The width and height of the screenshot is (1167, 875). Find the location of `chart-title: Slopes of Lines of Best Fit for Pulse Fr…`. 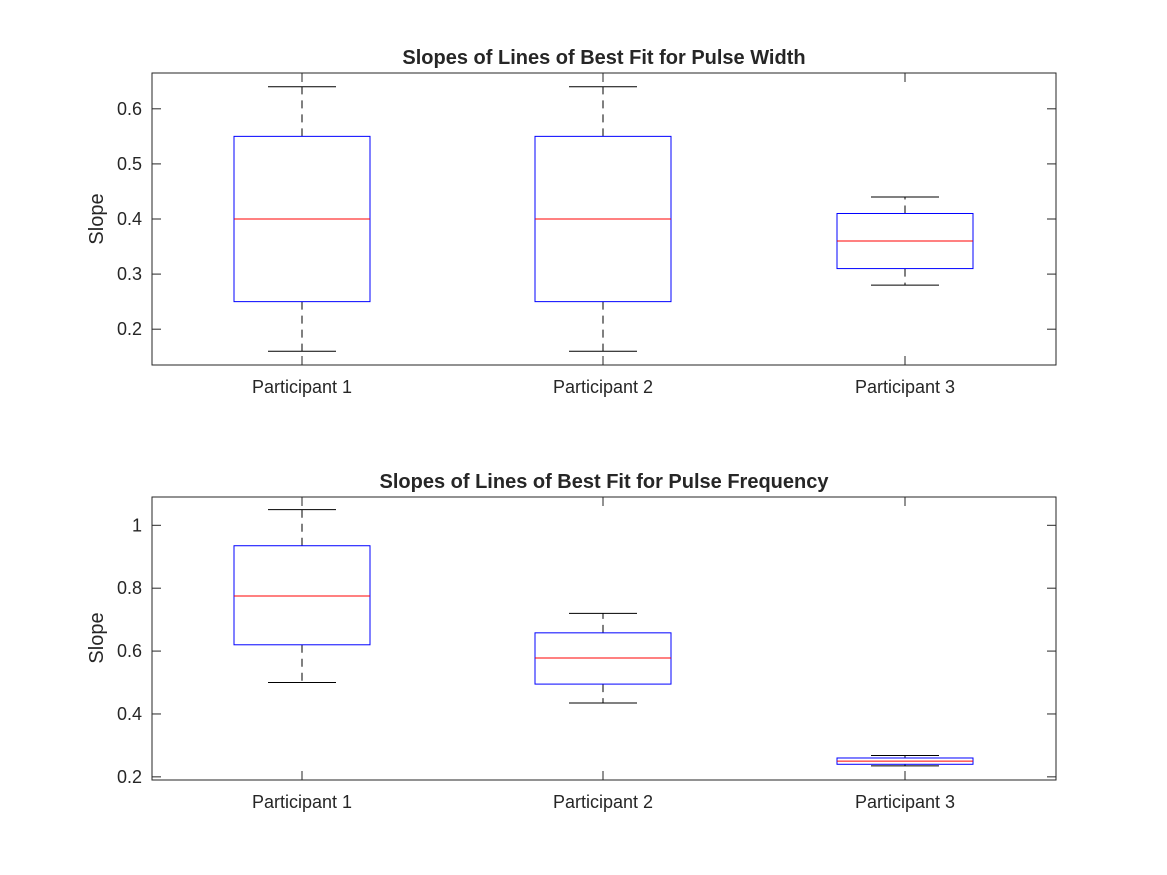

chart-title: Slopes of Lines of Best Fit for Pulse Fr… is located at coordinates (605, 482).